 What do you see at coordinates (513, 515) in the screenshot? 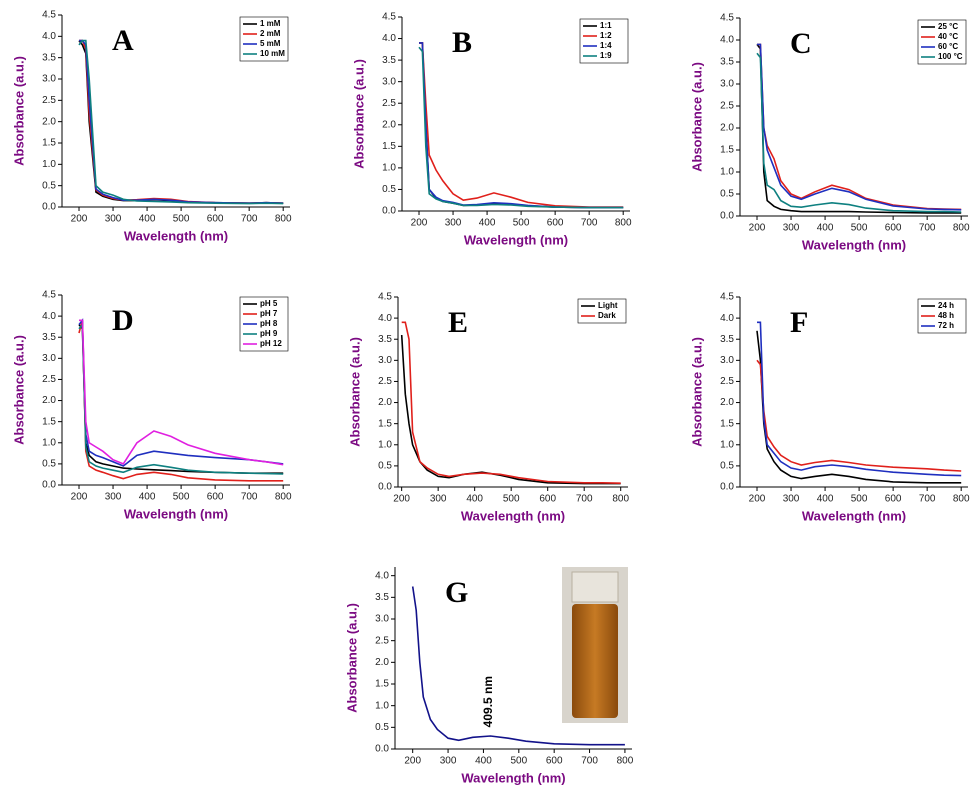
I see `x-axis-label: Wavelength (nm)` at bounding box center [513, 515].